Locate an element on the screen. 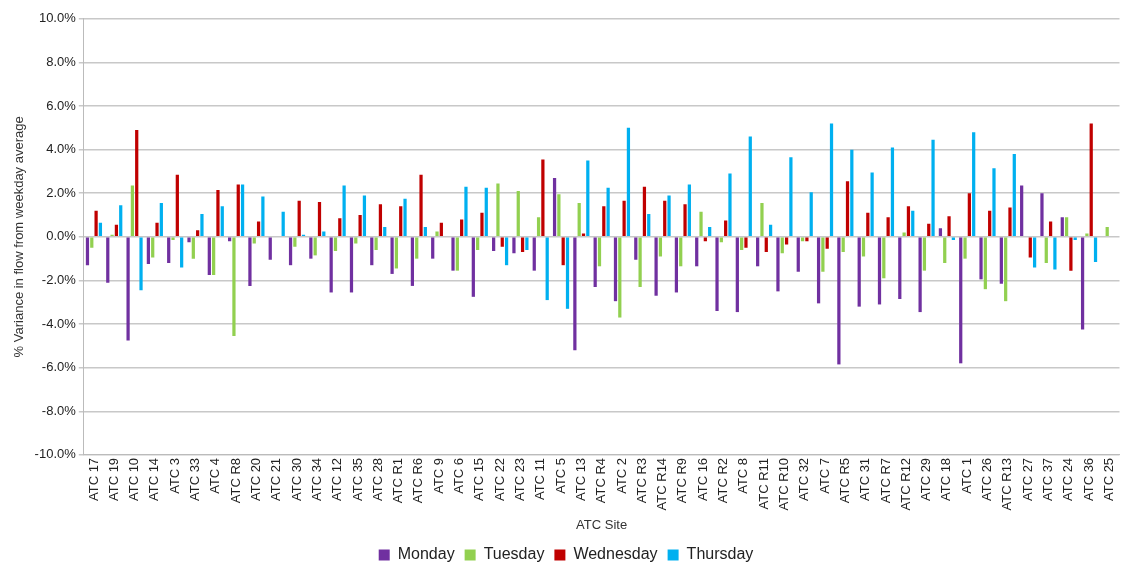 The width and height of the screenshot is (1139, 579). x-tick-label: ATC R4 is located at coordinates (601, 480).